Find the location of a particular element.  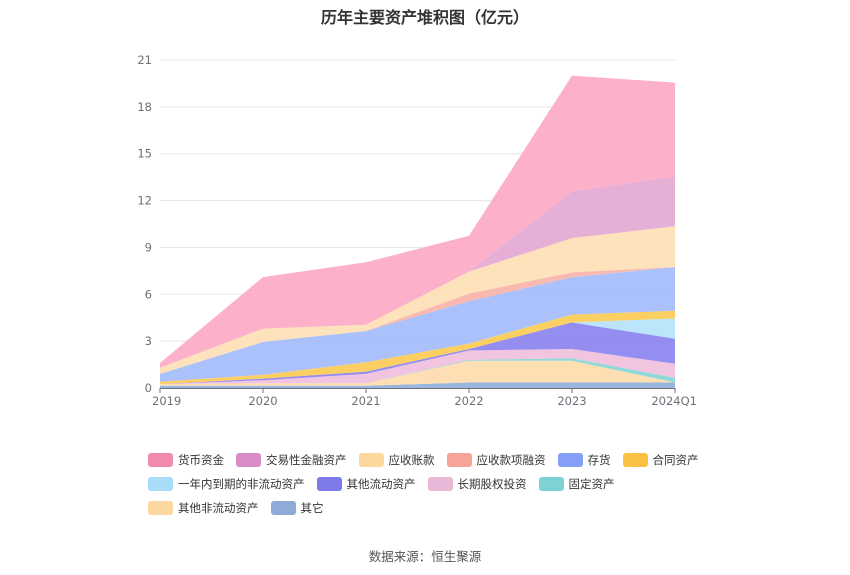

legend-item: 货币资金 is located at coordinates (186, 460).